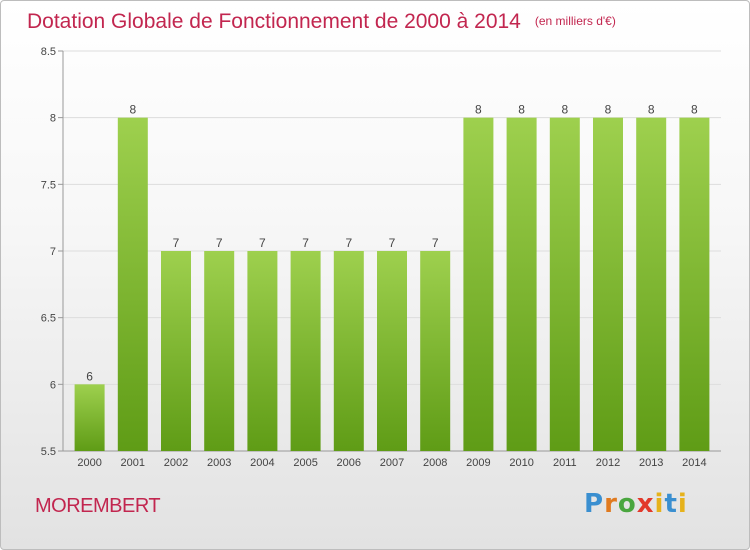 The width and height of the screenshot is (750, 550). Describe the element at coordinates (694, 284) in the screenshot. I see `bar-2014` at that location.